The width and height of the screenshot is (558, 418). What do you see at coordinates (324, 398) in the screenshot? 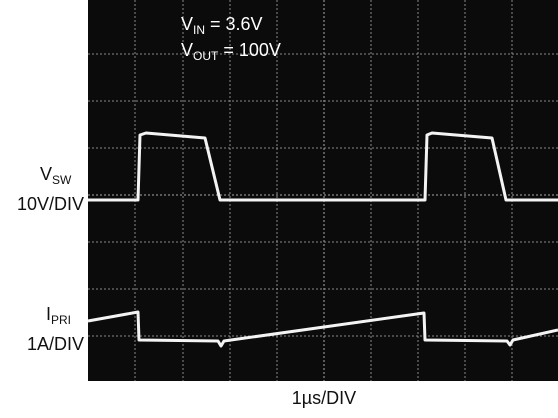
I see `timebase: 1µs/DIV` at bounding box center [324, 398].